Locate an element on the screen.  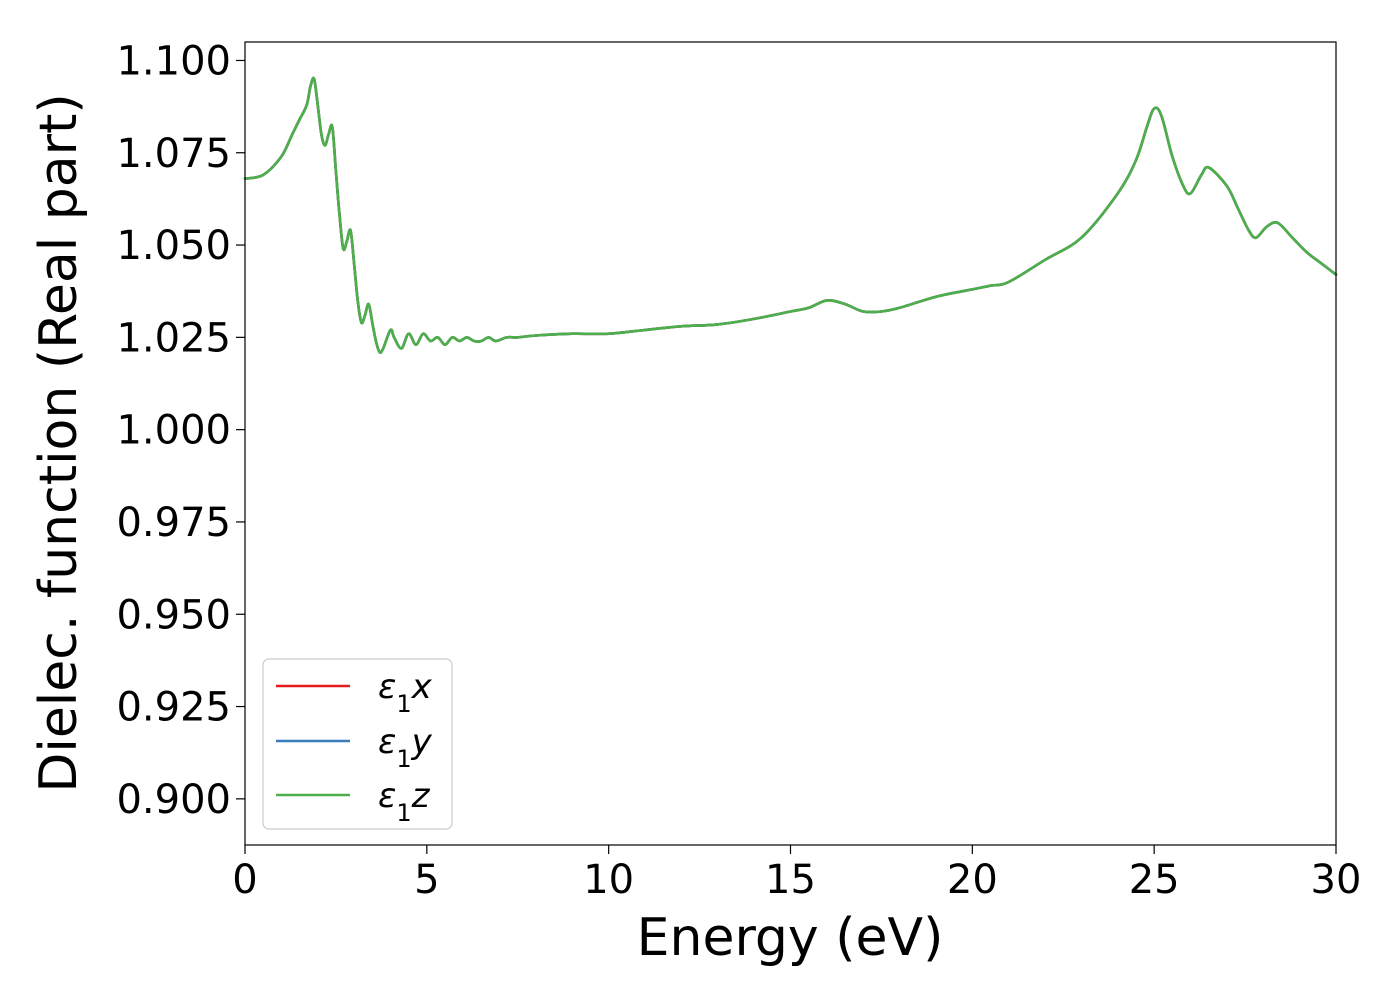
y-tick-label: 0.925 is located at coordinates (173, 708).